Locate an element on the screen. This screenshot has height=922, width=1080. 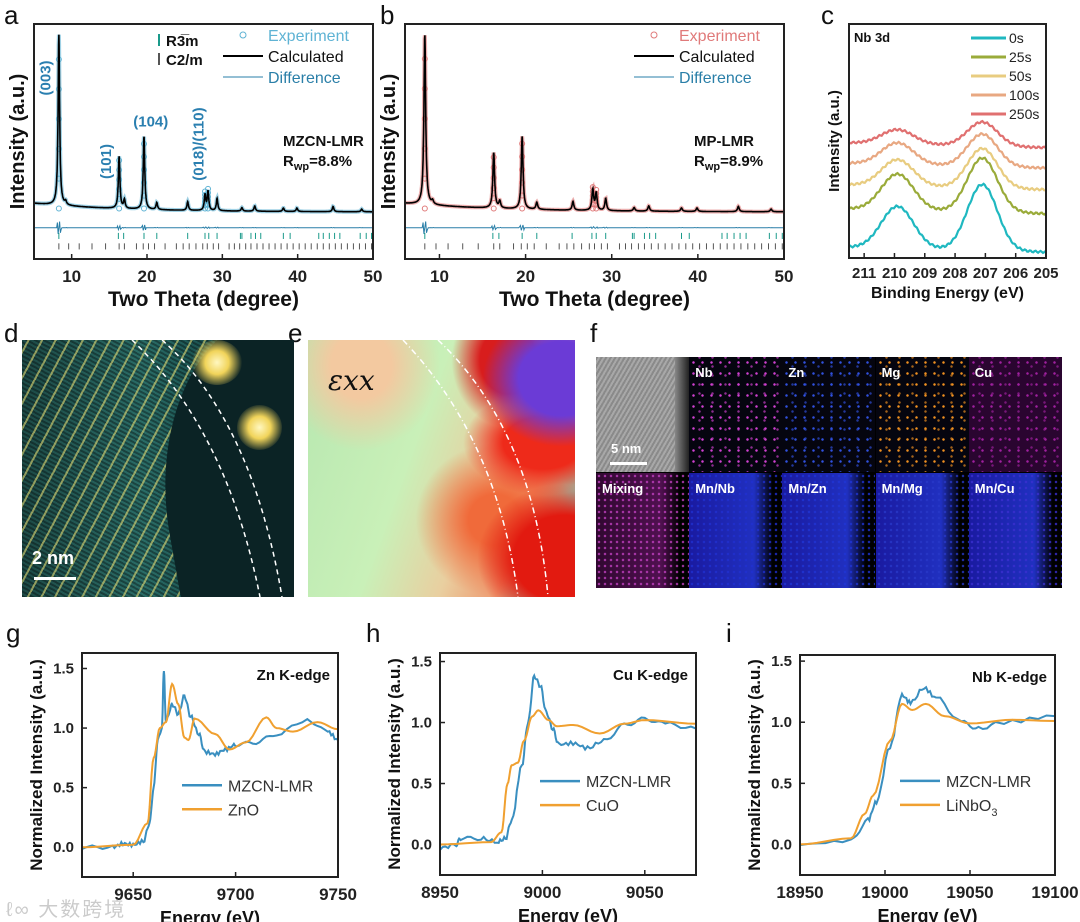
x-tick-label: 30 is located at coordinates (222, 276).